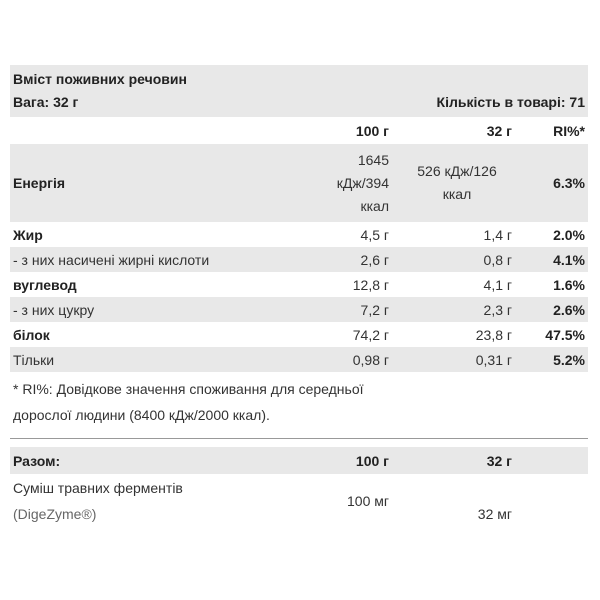 The image size is (600, 600). I want to click on row: вуглевод 12,8 г 4,1 г 1.6%, so click(299, 284).